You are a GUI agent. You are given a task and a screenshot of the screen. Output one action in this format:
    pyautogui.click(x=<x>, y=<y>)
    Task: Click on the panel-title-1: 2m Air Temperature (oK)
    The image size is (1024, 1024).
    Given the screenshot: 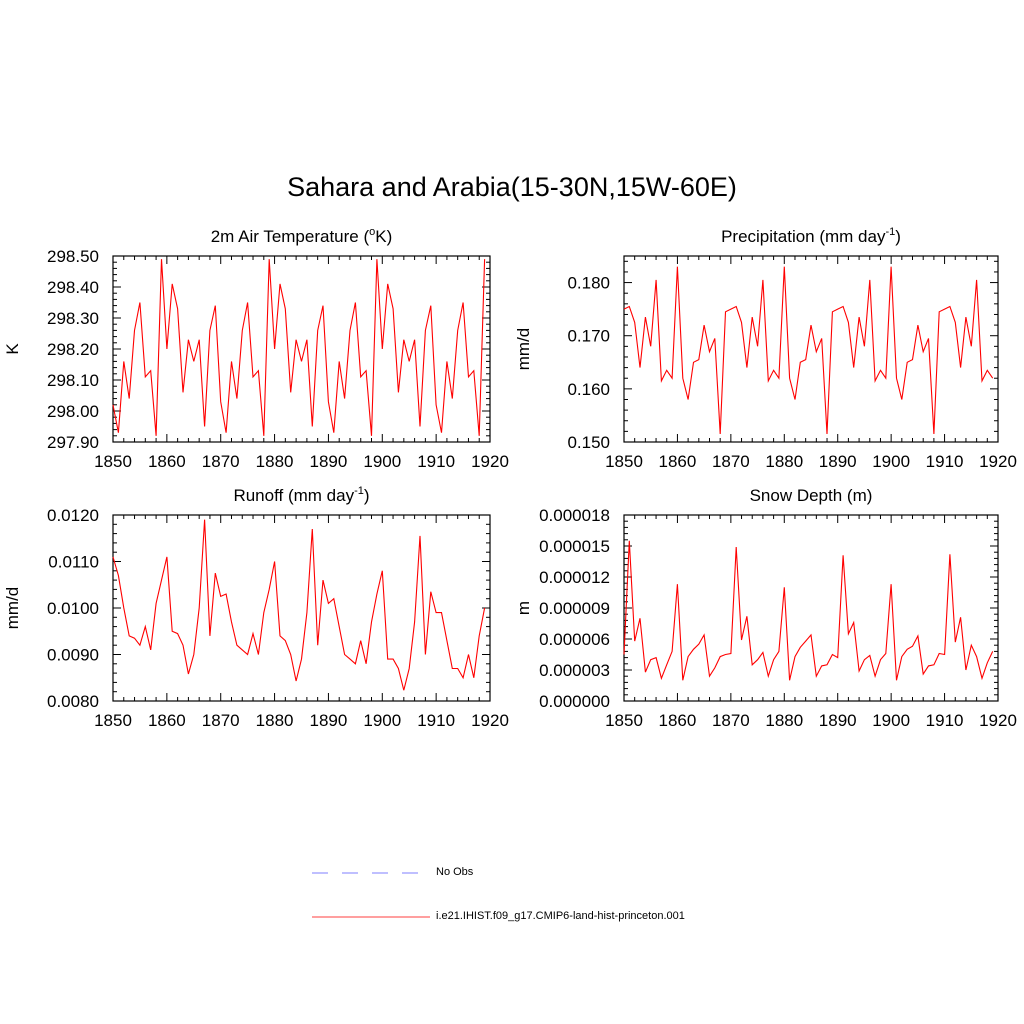 What is the action you would take?
    pyautogui.click(x=302, y=236)
    